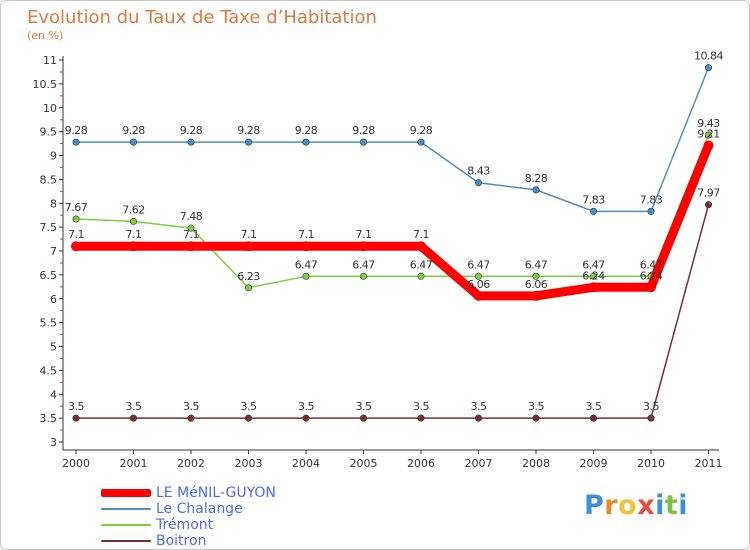 Image resolution: width=750 pixels, height=550 pixels. I want to click on brand-letter: P, so click(594, 505).